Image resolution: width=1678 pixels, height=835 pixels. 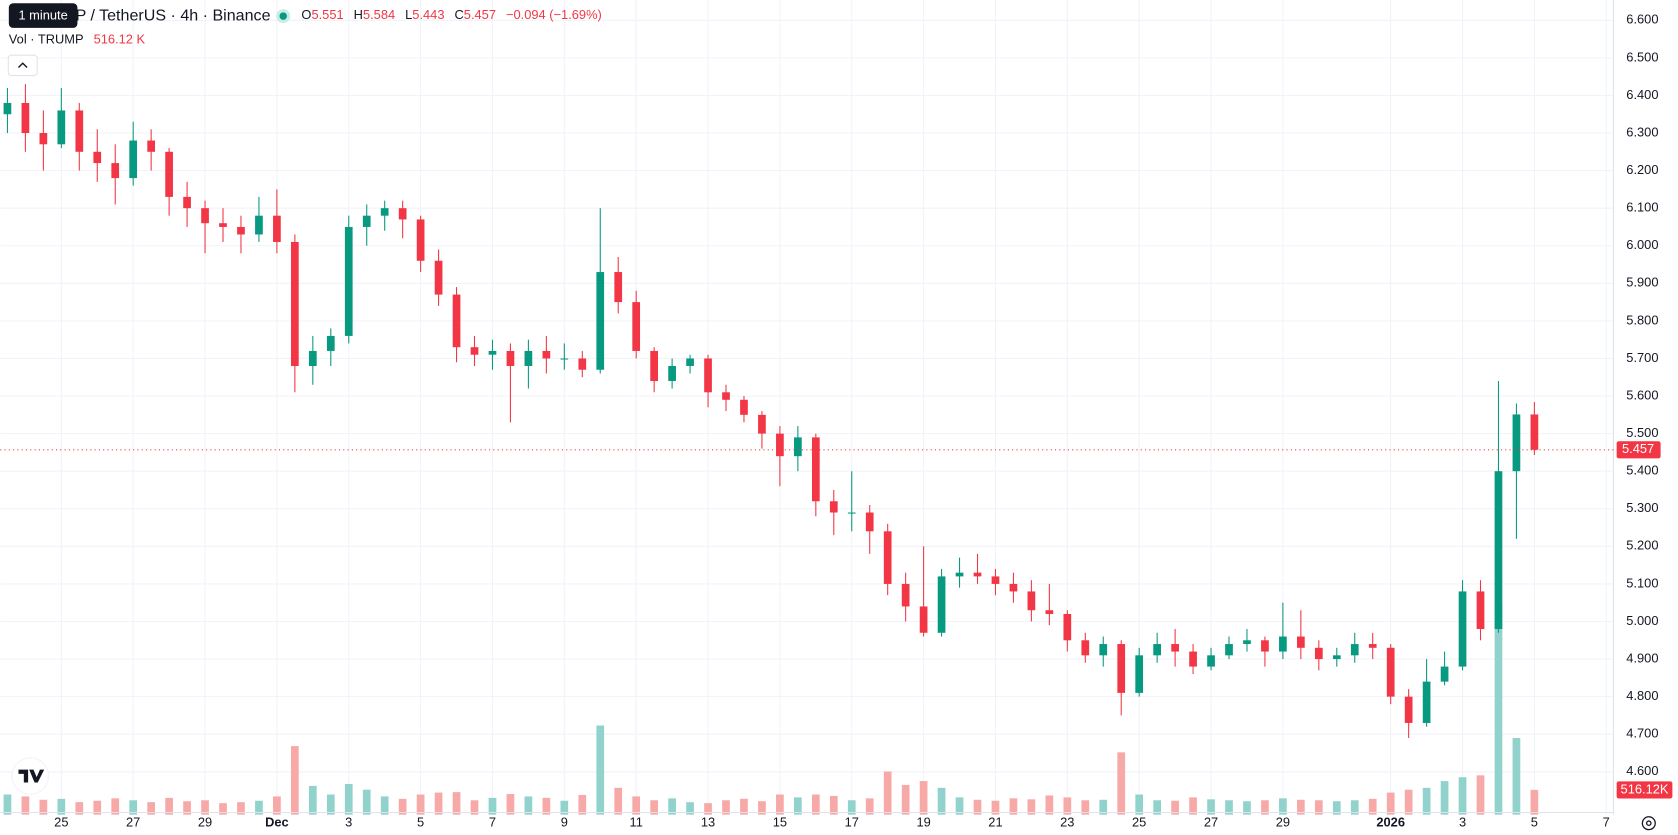 I want to click on settings-button, so click(x=1648, y=823).